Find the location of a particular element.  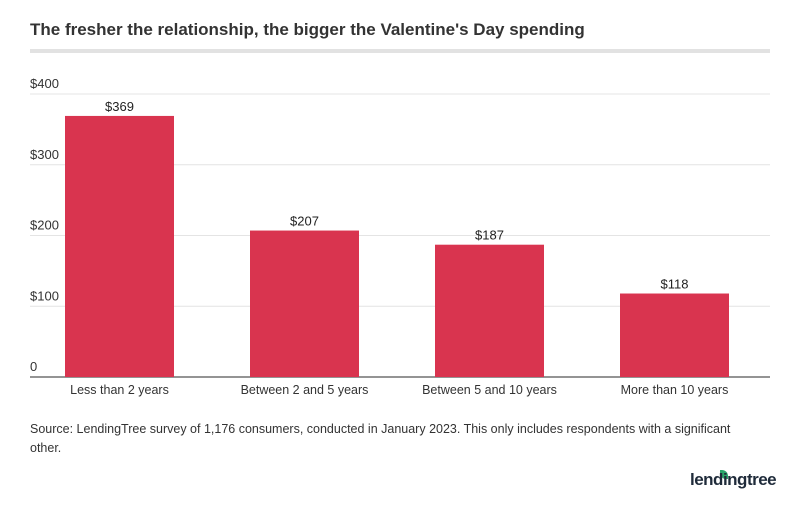

title-divider is located at coordinates (400, 51).